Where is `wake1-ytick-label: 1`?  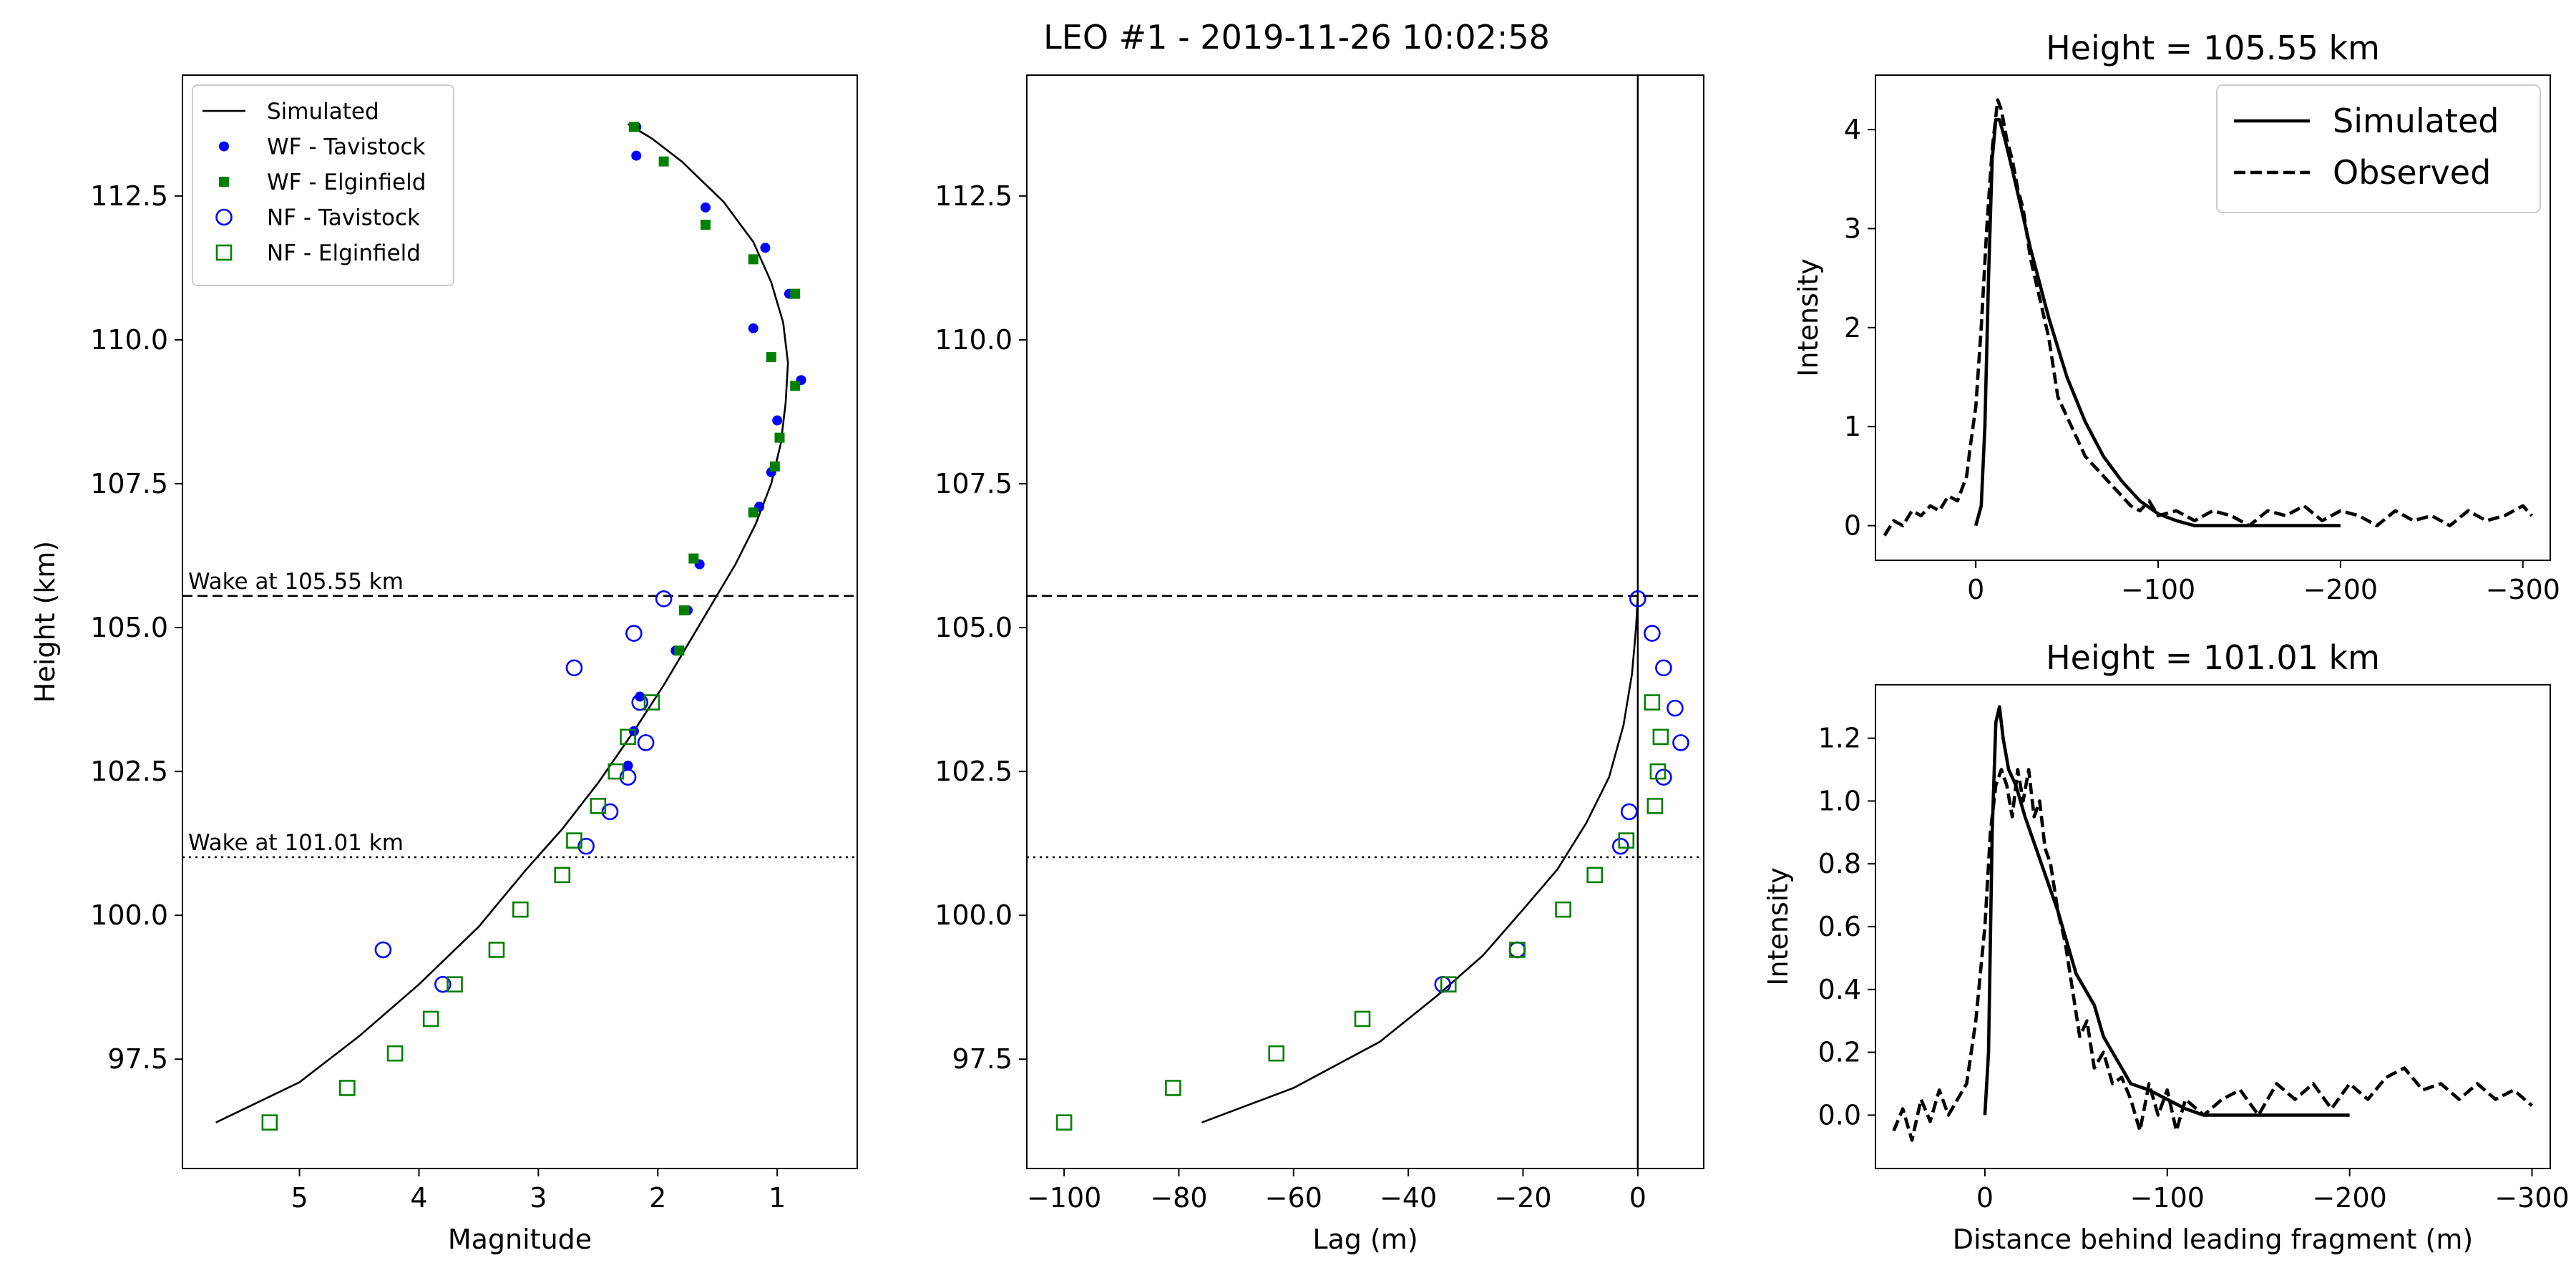
wake1-ytick-label: 1 is located at coordinates (1852, 426).